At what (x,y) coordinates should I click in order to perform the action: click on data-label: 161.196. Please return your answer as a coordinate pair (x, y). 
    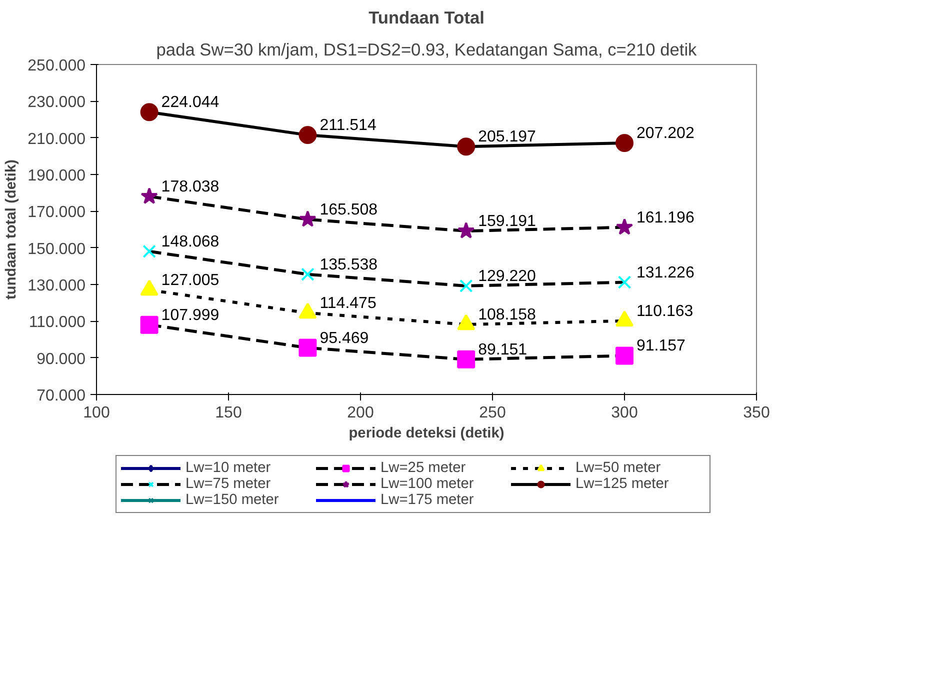
    Looking at the image, I should click on (665, 217).